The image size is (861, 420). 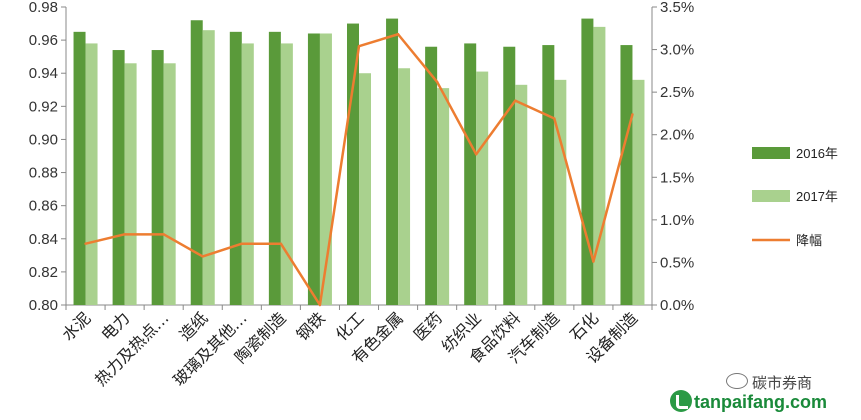 I want to click on right-tick-label: 2.5%, so click(x=677, y=92).